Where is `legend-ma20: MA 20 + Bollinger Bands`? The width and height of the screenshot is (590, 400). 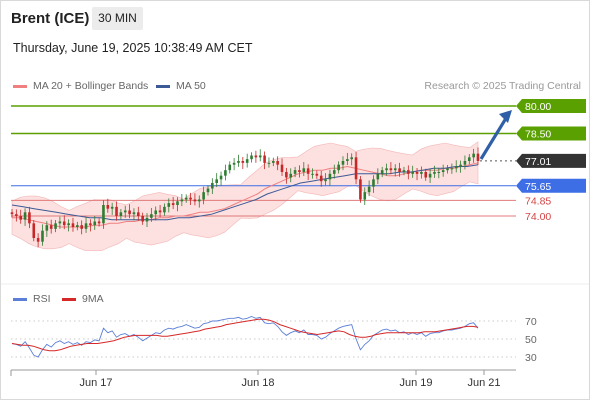 legend-ma20: MA 20 + Bollinger Bands is located at coordinates (80, 86).